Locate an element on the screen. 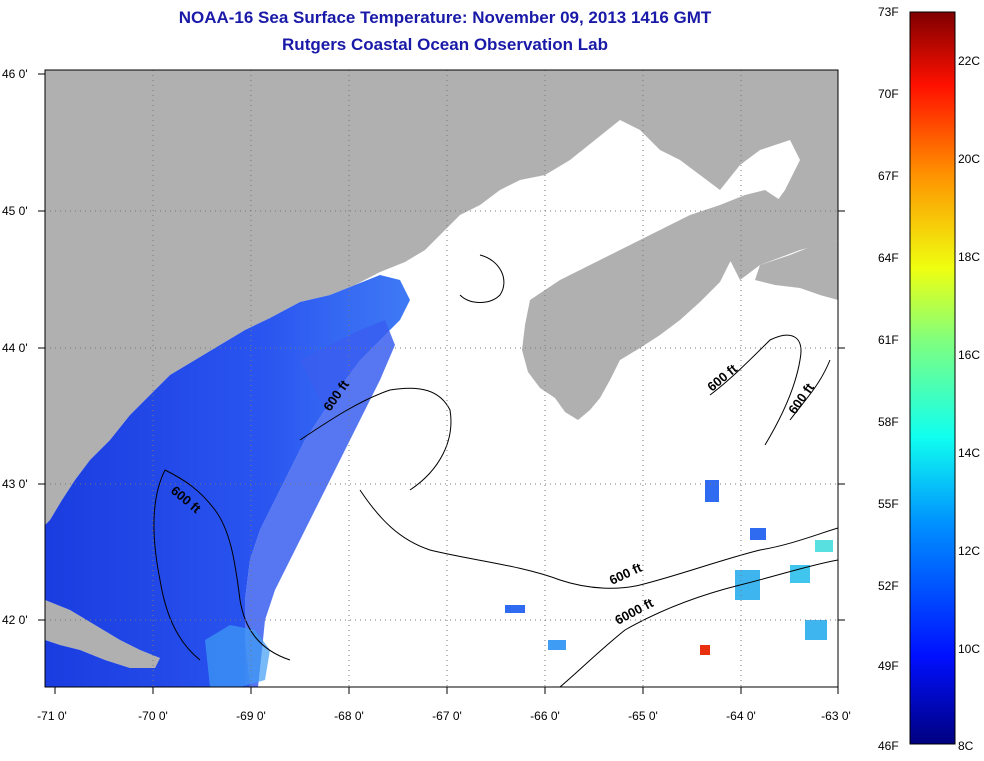  celsius-label: 20C is located at coordinates (969, 159).